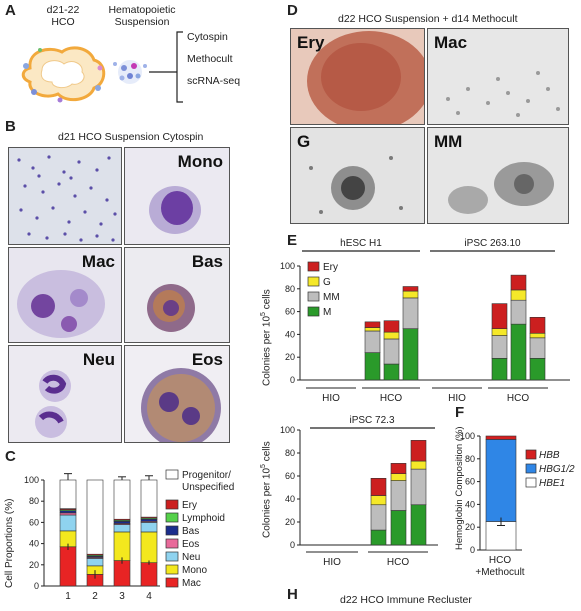 Image resolution: width=581 pixels, height=611 pixels. Describe the element at coordinates (499, 572) in the screenshot. I see `chart-f-x-label: +Methocult` at that location.